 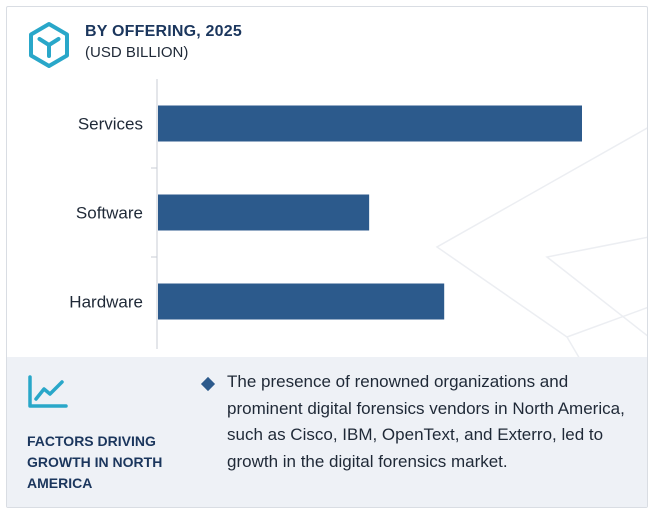 What do you see at coordinates (301, 301) in the screenshot?
I see `bar-hardware` at bounding box center [301, 301].